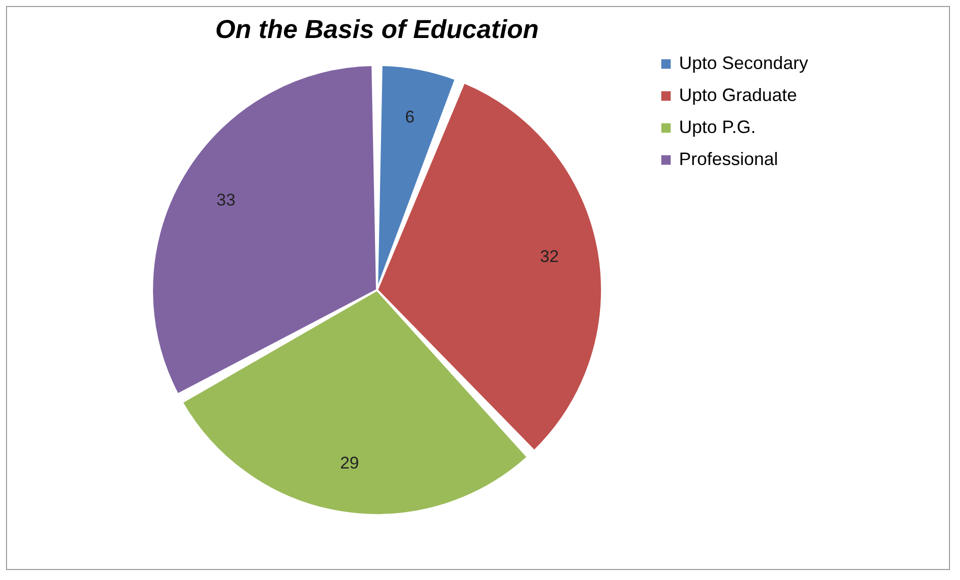 The height and width of the screenshot is (580, 960). I want to click on data-label: 32, so click(549, 256).